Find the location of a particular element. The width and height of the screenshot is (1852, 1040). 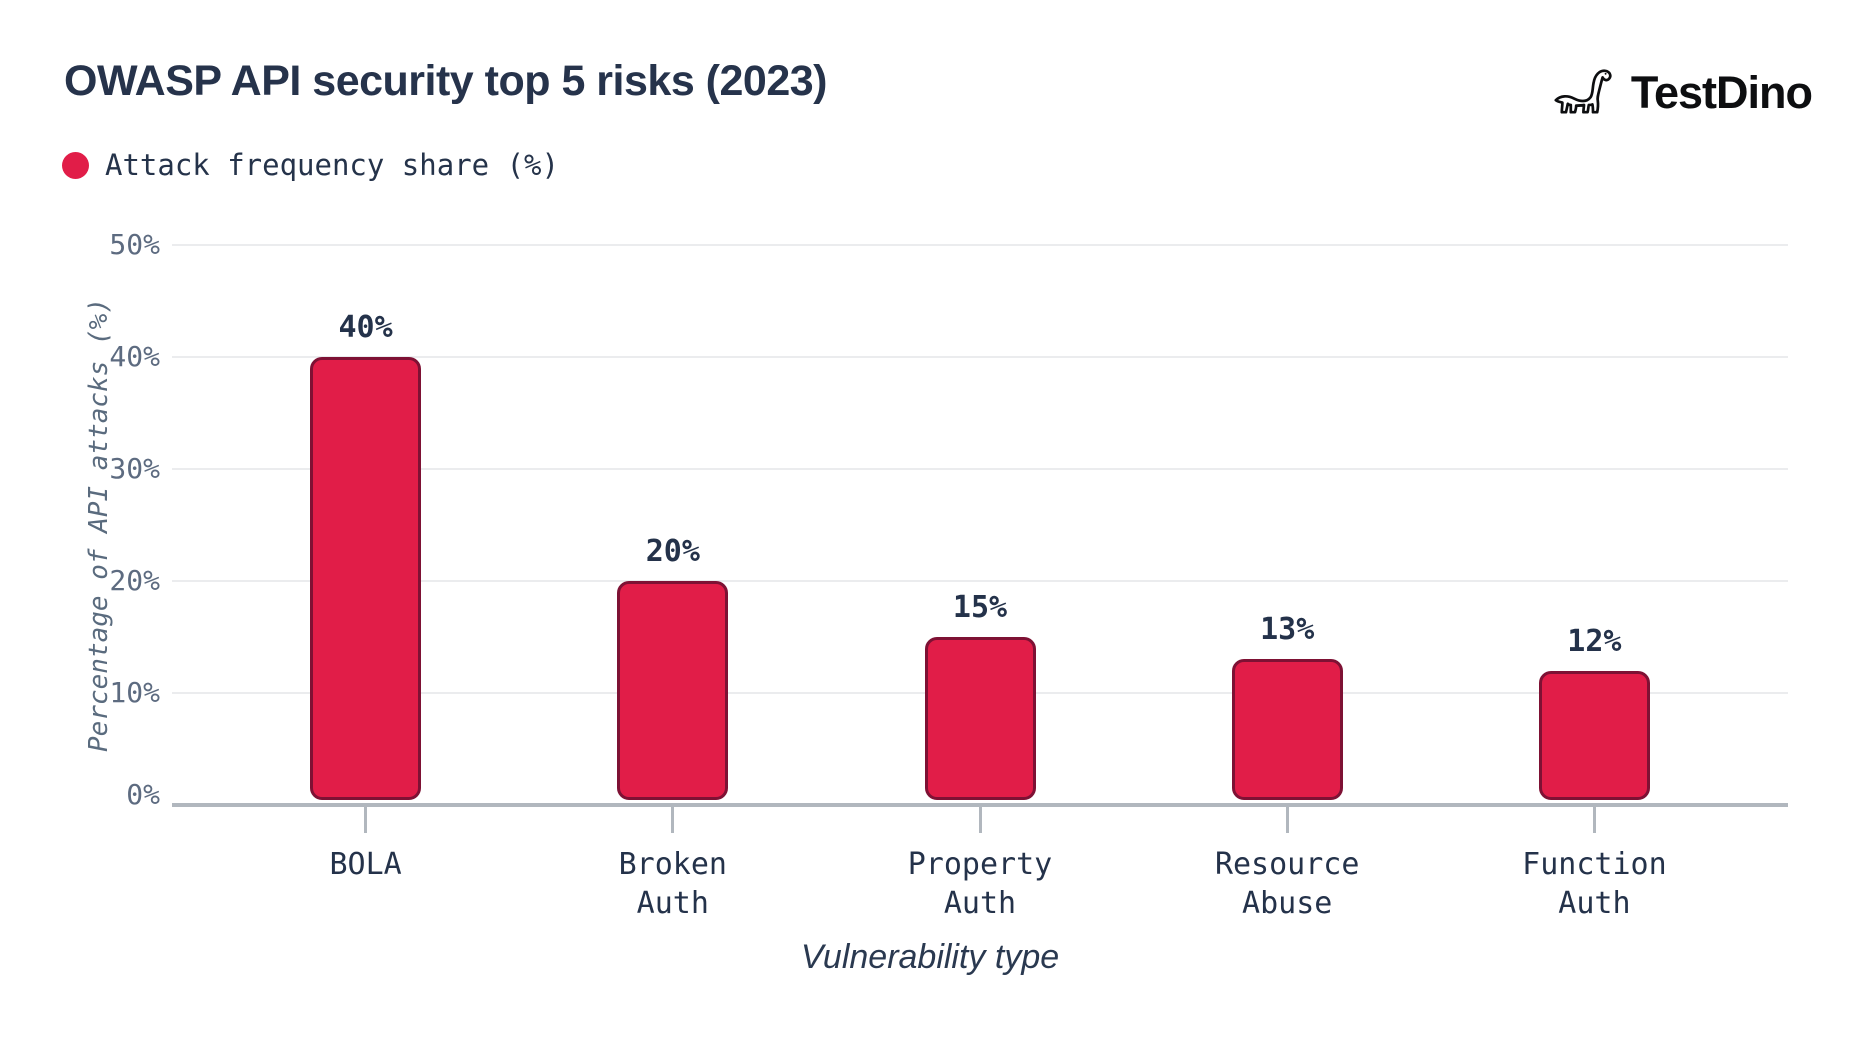

legend-marker is located at coordinates (75, 165).